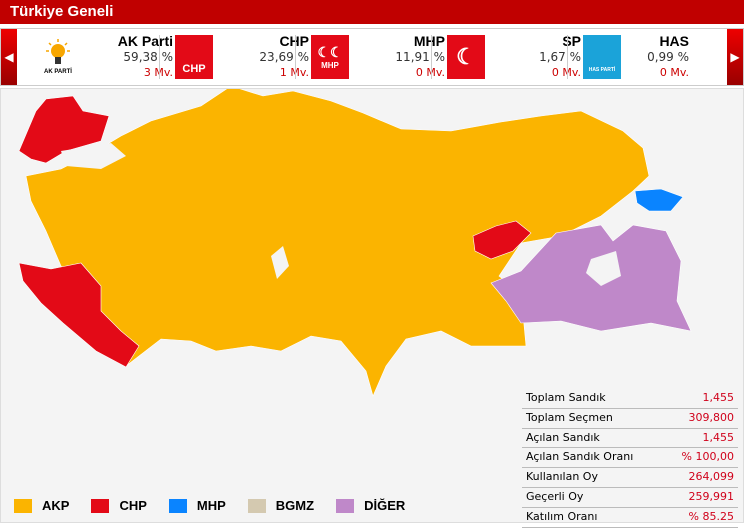 The image size is (744, 528). I want to click on legend-item: DİĞER, so click(370, 505).